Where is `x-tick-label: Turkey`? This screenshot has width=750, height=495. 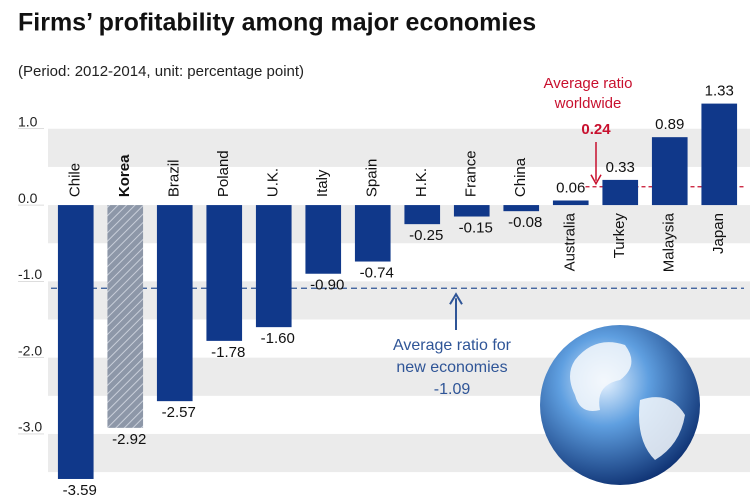
x-tick-label: Turkey is located at coordinates (619, 236).